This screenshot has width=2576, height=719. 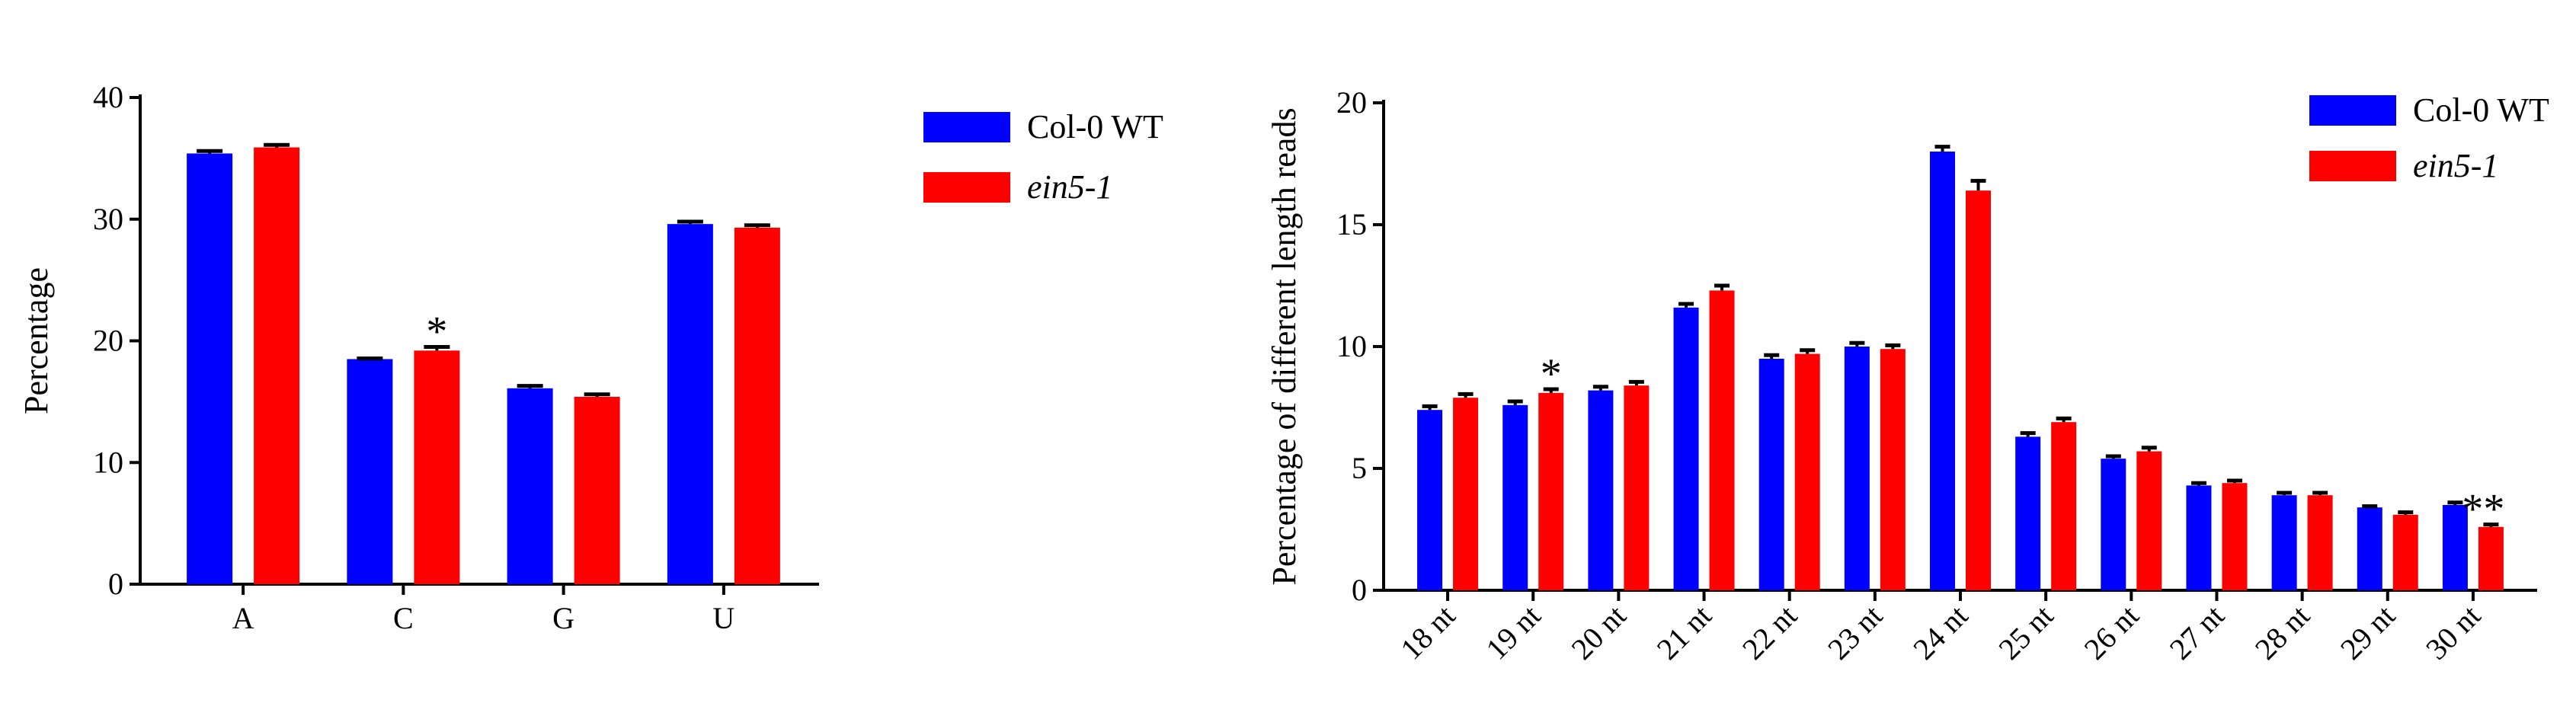 I want to click on x-tick-label: 29 nt, so click(x=2368, y=632).